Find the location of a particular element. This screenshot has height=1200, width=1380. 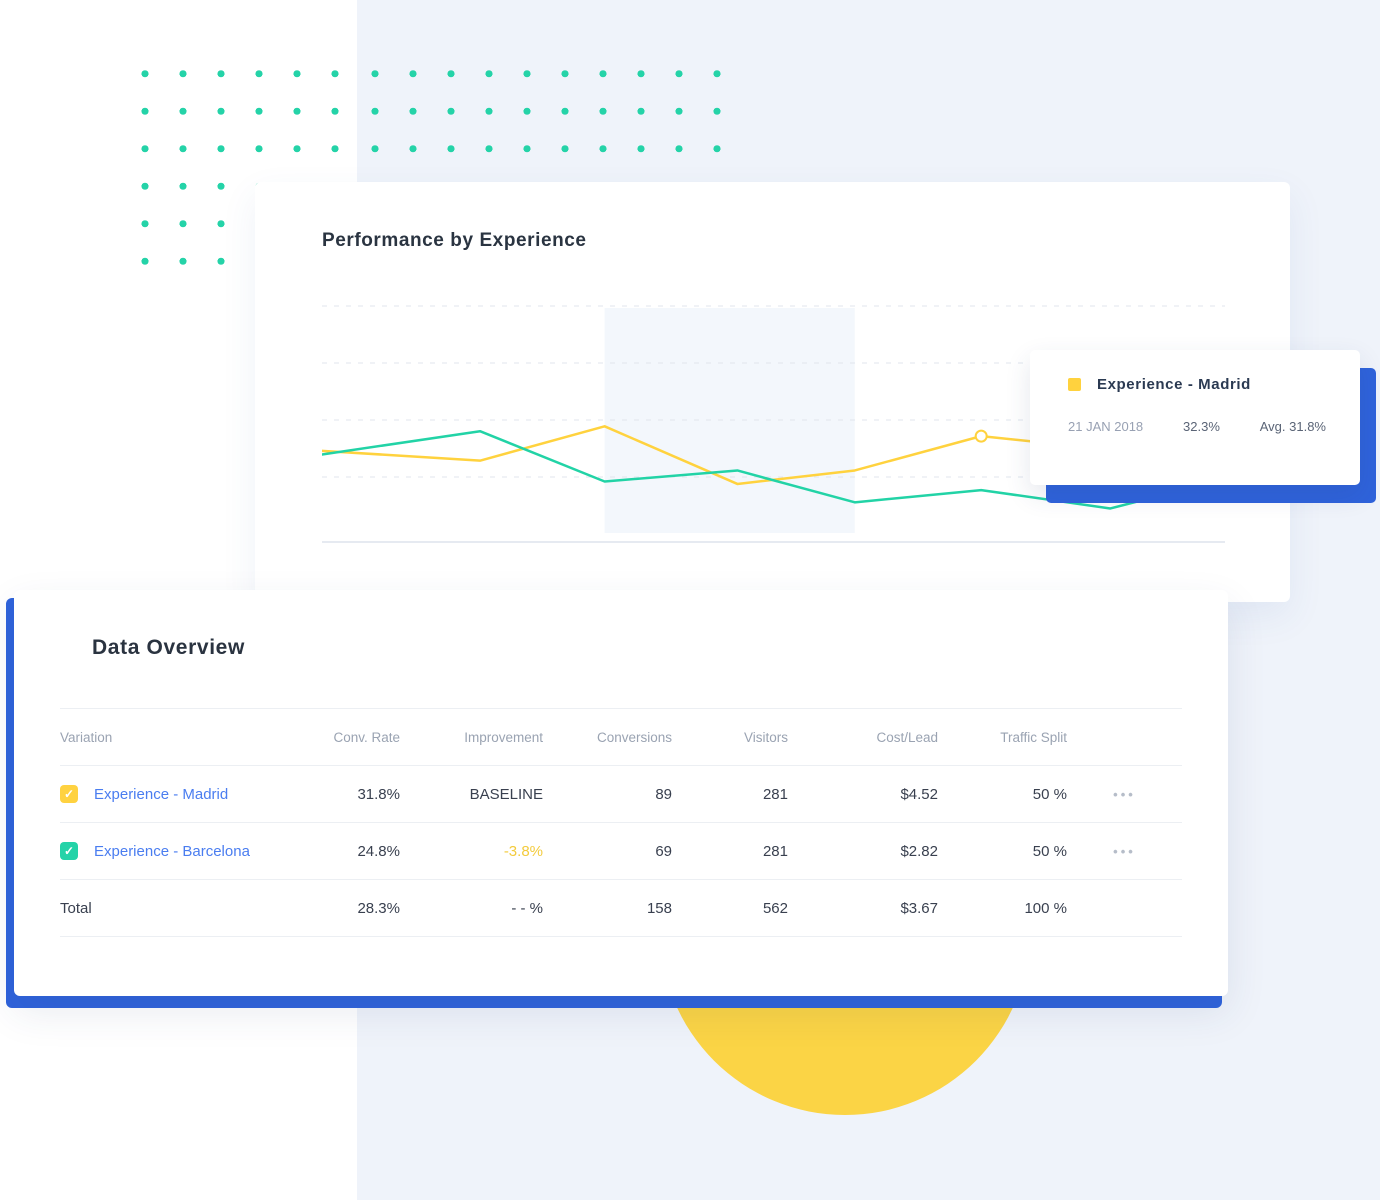

total-visitors: 562 is located at coordinates (775, 908).